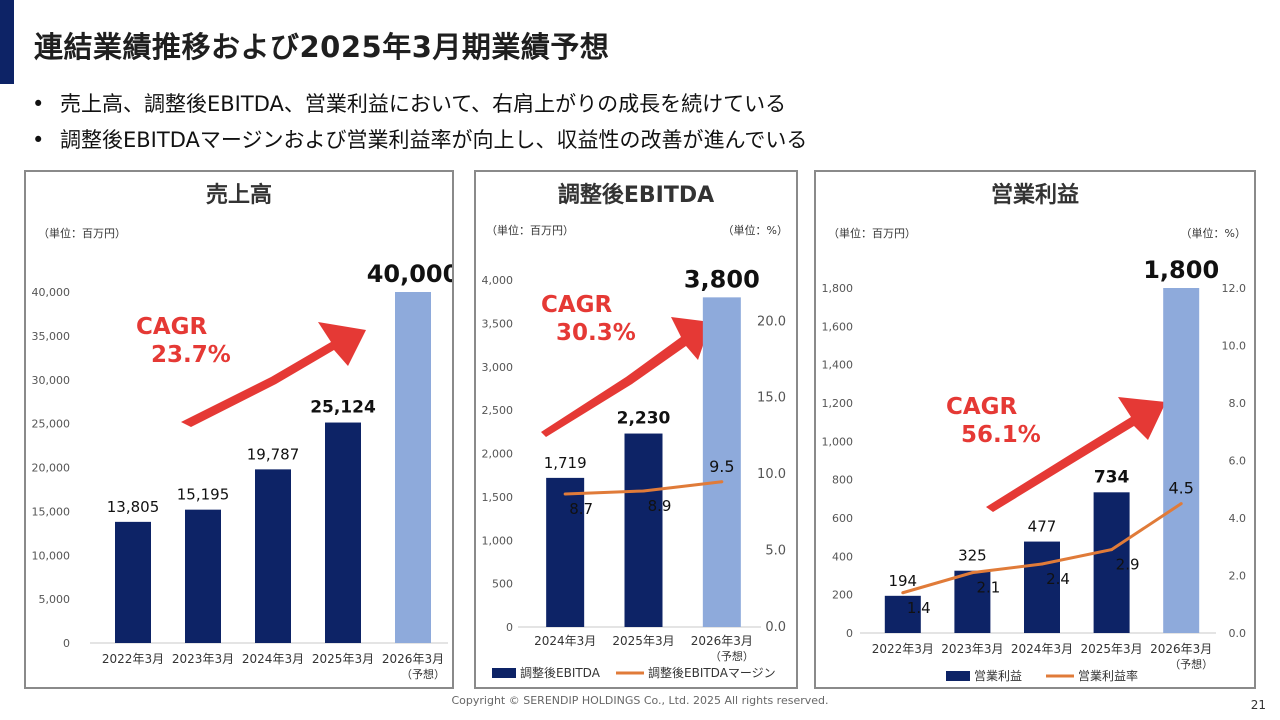 This screenshot has height=720, width=1280. I want to click on line-value-label: 8.9, so click(660, 506).